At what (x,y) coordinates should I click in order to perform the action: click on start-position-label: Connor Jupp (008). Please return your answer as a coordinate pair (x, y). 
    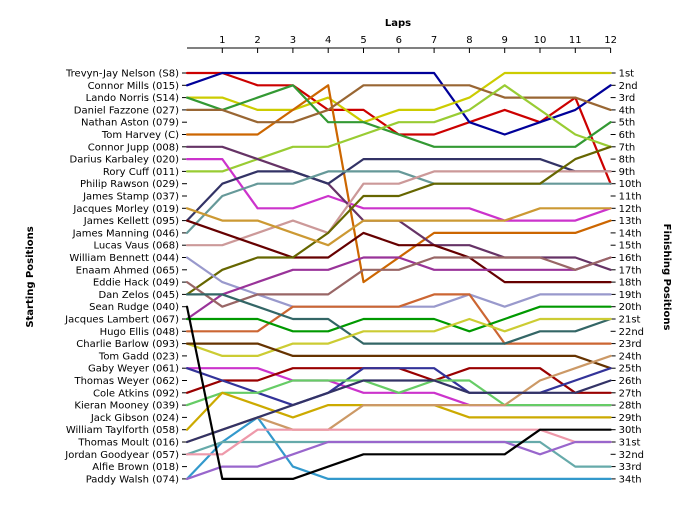
    Looking at the image, I should click on (133, 147).